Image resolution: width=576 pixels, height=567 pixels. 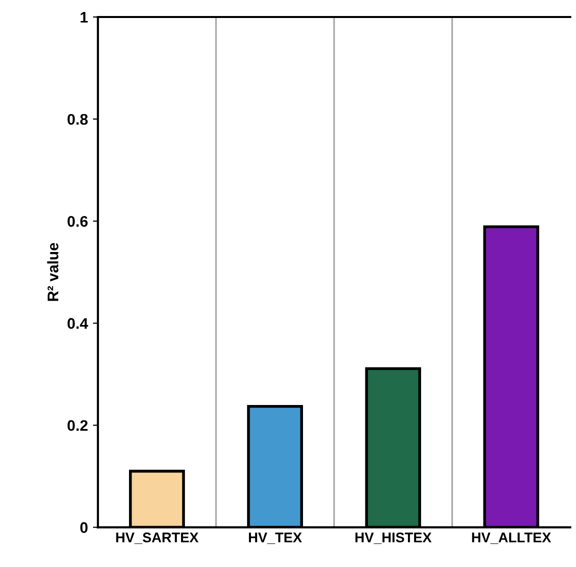 What do you see at coordinates (84, 527) in the screenshot?
I see `y-tick-label: 0` at bounding box center [84, 527].